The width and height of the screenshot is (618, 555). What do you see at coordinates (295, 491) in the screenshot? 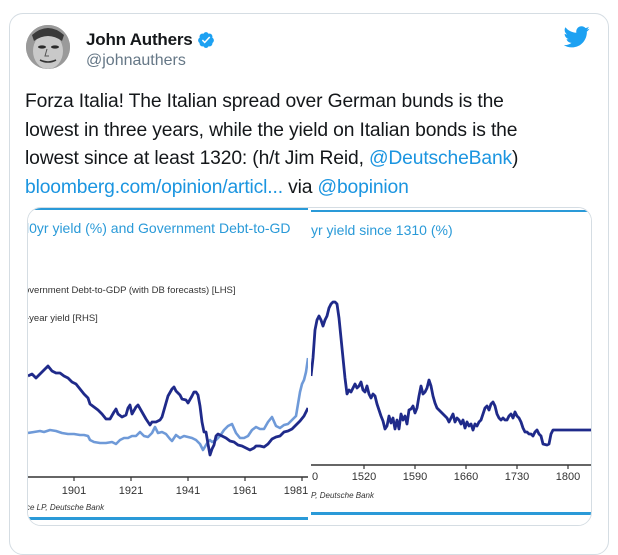
I see `x-tick-label: 1981` at bounding box center [295, 491].